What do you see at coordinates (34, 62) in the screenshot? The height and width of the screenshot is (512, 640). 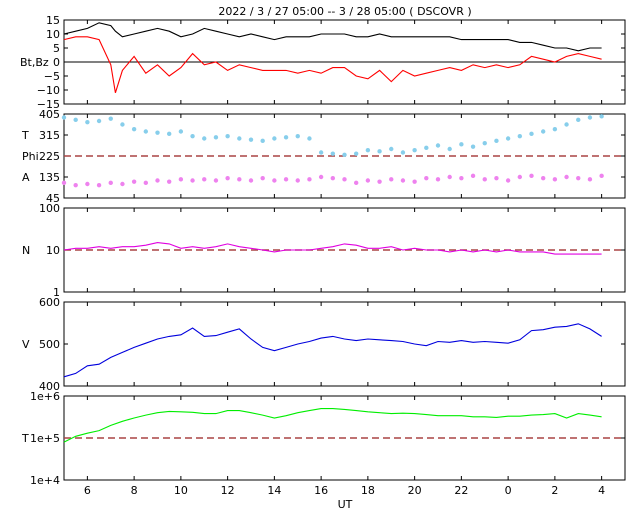 I see `y-axis-label: Bt,Bz` at bounding box center [34, 62].